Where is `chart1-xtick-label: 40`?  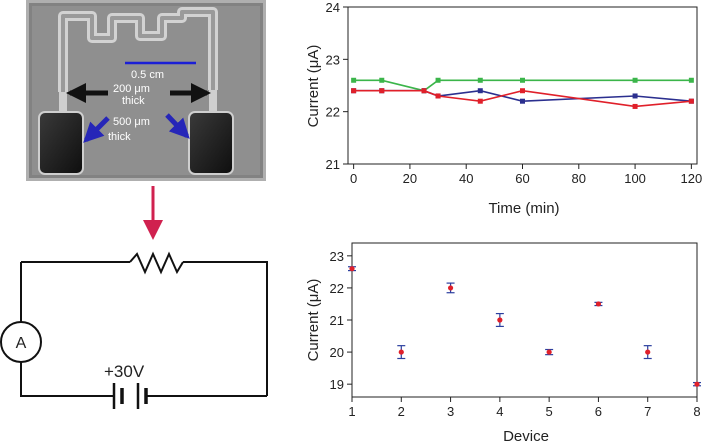 chart1-xtick-label: 40 is located at coordinates (466, 178).